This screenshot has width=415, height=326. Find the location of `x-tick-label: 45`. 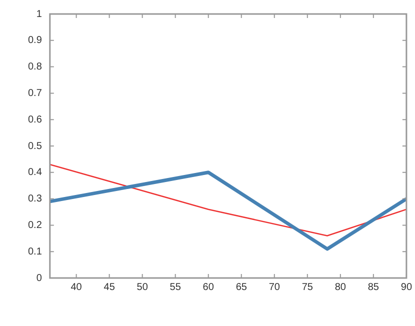

x-tick-label: 45 is located at coordinates (110, 287).